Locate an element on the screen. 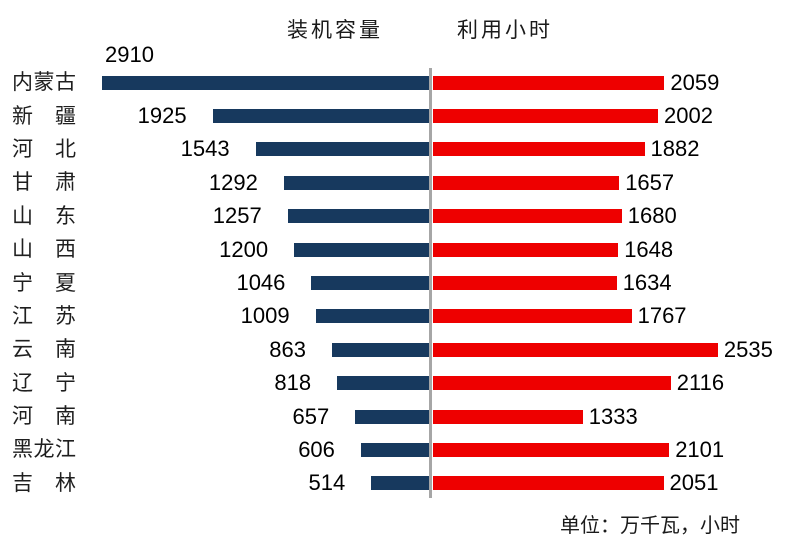 This screenshot has width=794, height=545. capacity-zone: 1200 is located at coordinates (252, 249).